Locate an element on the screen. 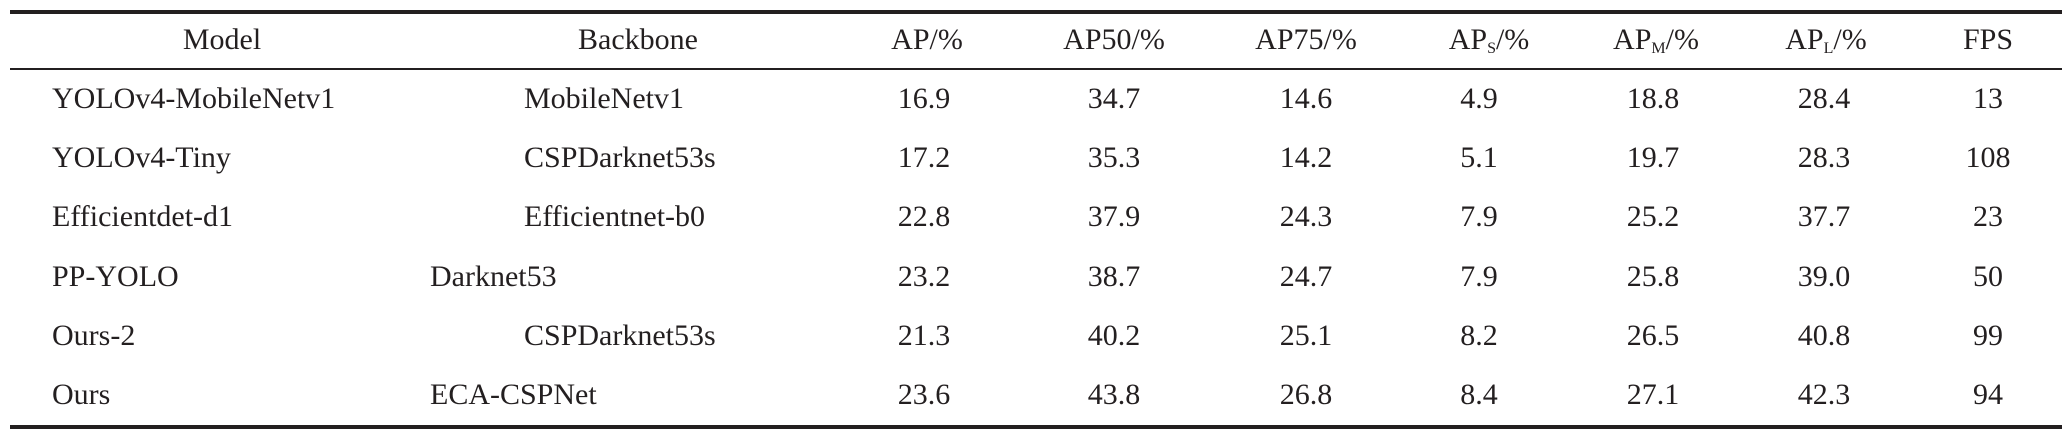  ap-cell: 23.2 is located at coordinates (924, 276).